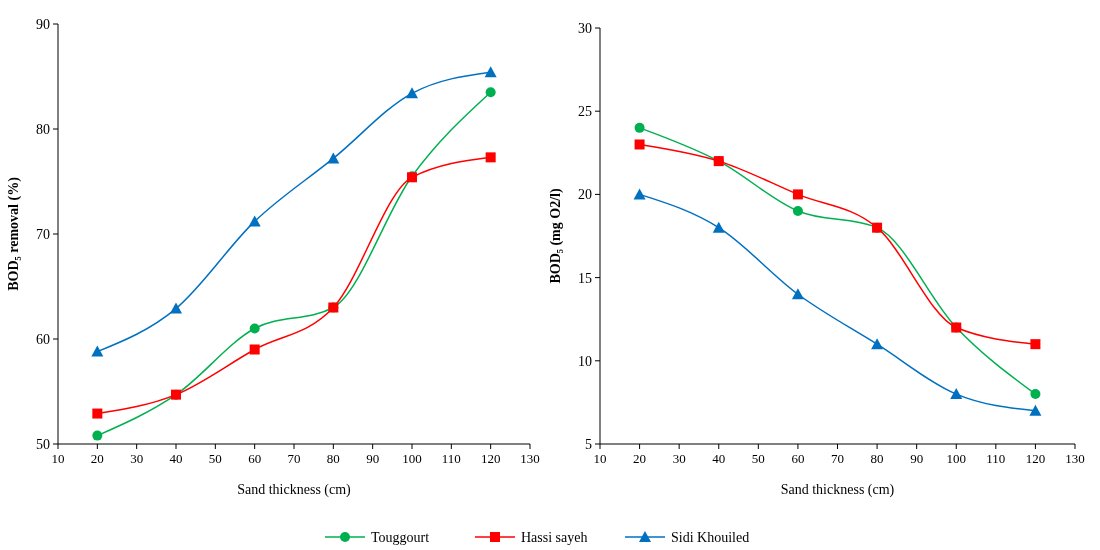 The image size is (1100, 550). I want to click on legend-label: Touggourt, so click(400, 537).